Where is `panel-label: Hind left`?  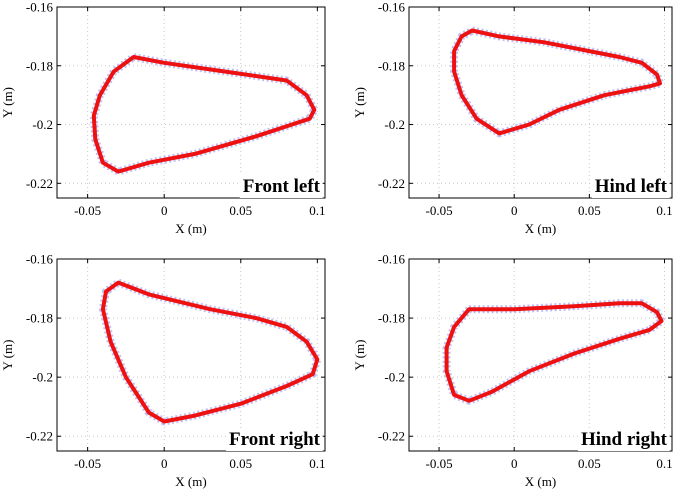 panel-label: Hind left is located at coordinates (631, 186).